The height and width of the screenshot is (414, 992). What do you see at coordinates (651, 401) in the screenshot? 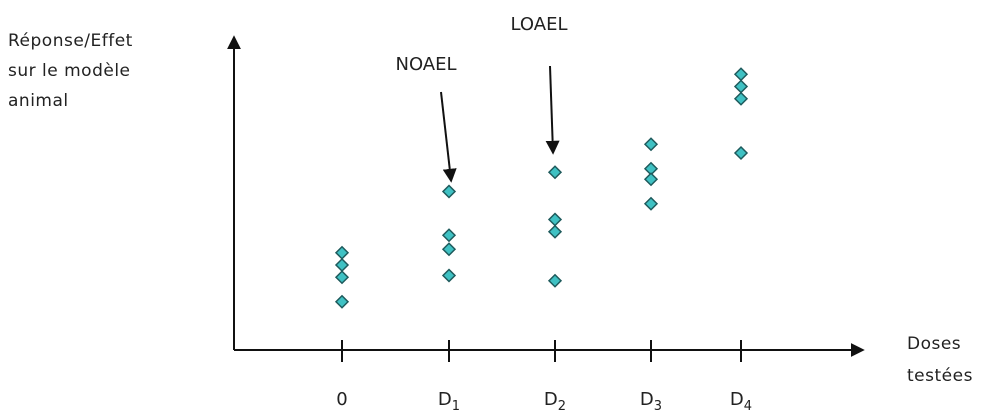
I see `x-tick-label: D3` at bounding box center [651, 401].